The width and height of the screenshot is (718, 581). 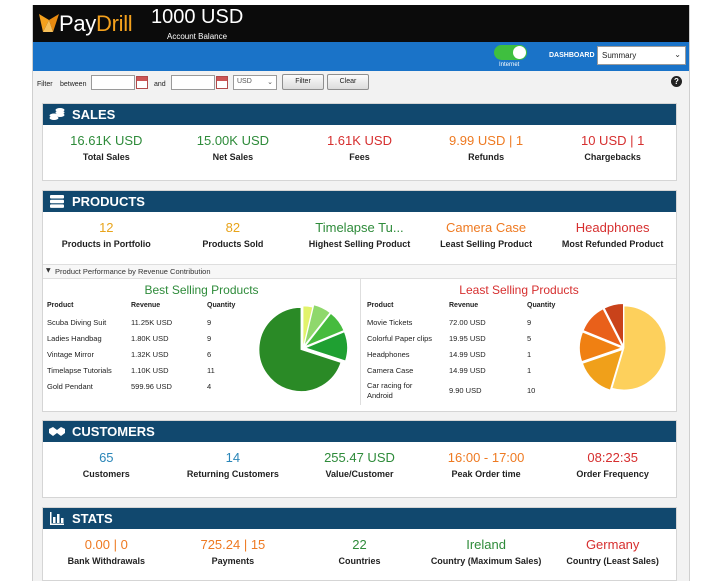 What do you see at coordinates (465, 390) in the screenshot?
I see `cell-revenue: 9.90 USD` at bounding box center [465, 390].